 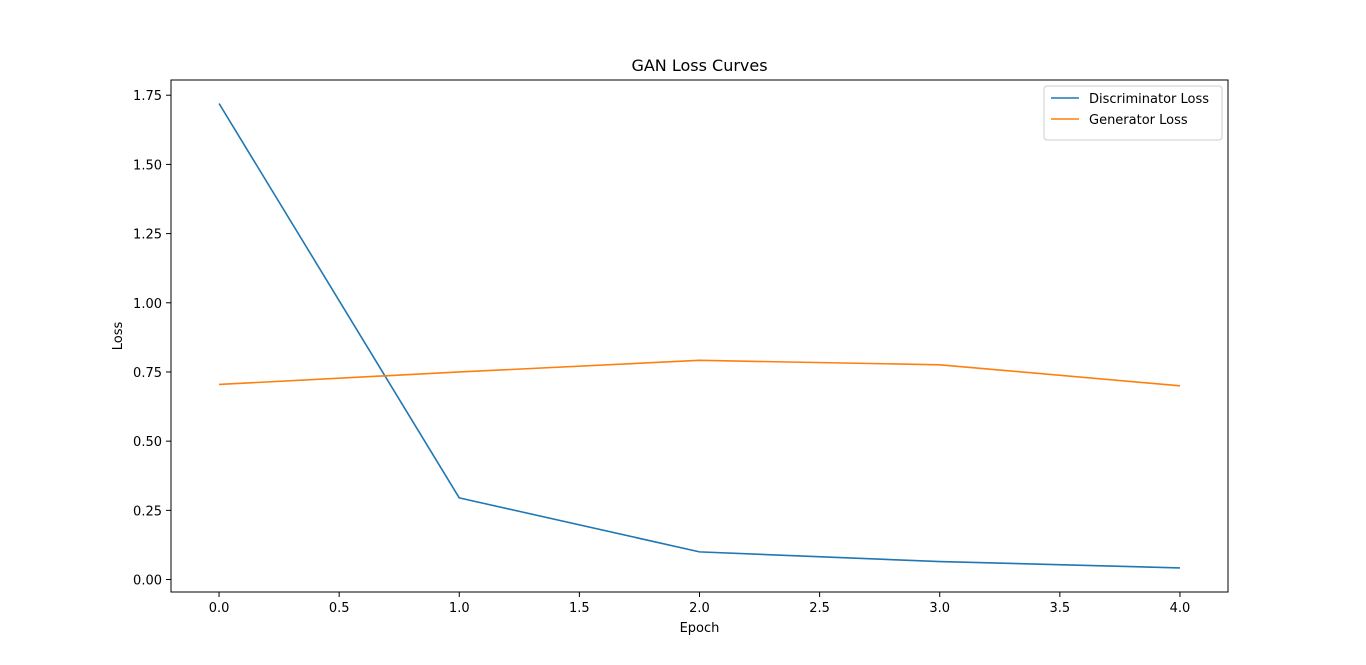 I want to click on legend: Discriminator Loss Generator Loss, so click(x=1133, y=113).